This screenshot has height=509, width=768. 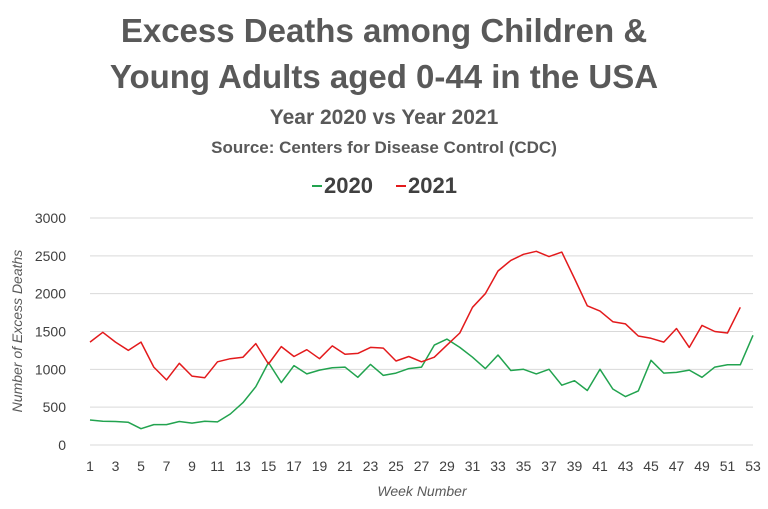 What do you see at coordinates (498, 466) in the screenshot?
I see `x-tick-label: 33` at bounding box center [498, 466].